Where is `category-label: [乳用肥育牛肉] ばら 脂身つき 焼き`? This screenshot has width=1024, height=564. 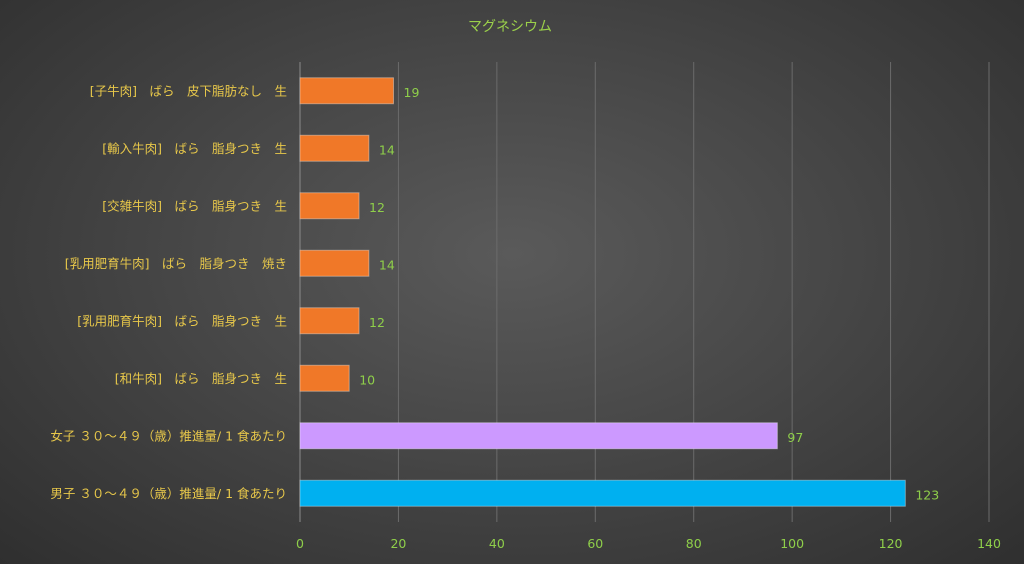 category-label: [乳用肥育牛肉] ばら 脂身つき 焼き is located at coordinates (176, 263).